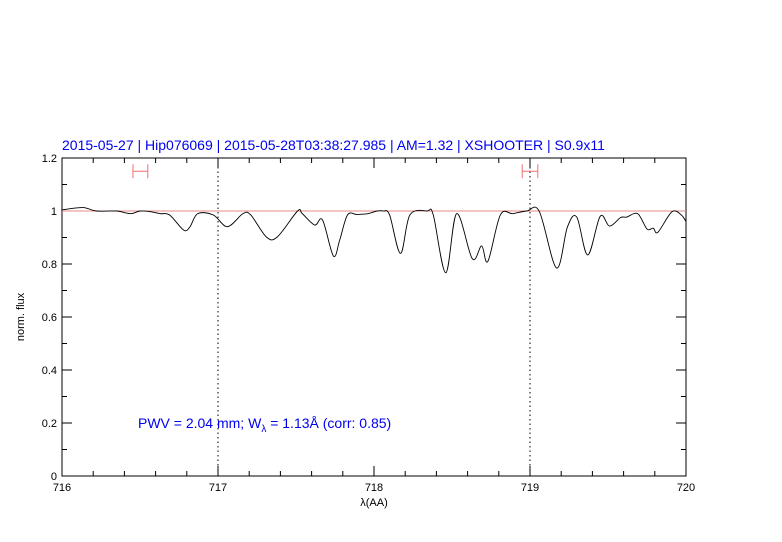 The width and height of the screenshot is (782, 542). What do you see at coordinates (328, 423) in the screenshot?
I see `annotation-suffix: = 1.13Å (corr: 0.85)` at bounding box center [328, 423].